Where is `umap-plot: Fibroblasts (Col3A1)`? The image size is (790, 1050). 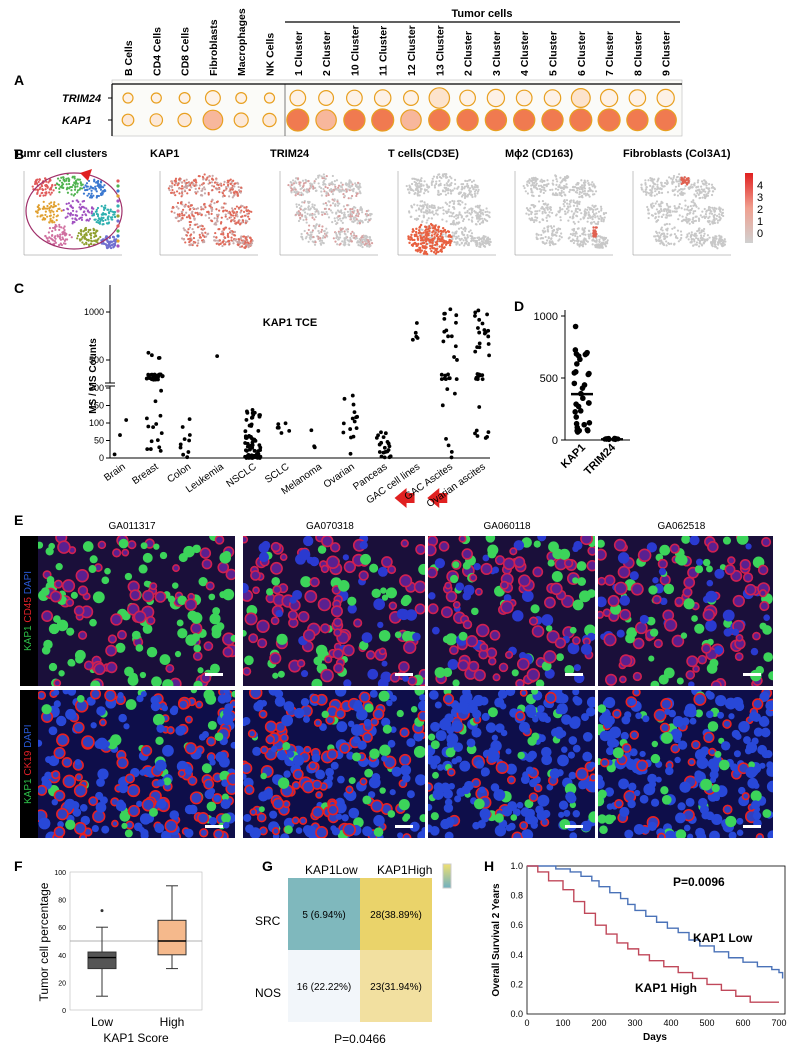 umap-plot: Fibroblasts (Col3A1) is located at coordinates (679, 208).